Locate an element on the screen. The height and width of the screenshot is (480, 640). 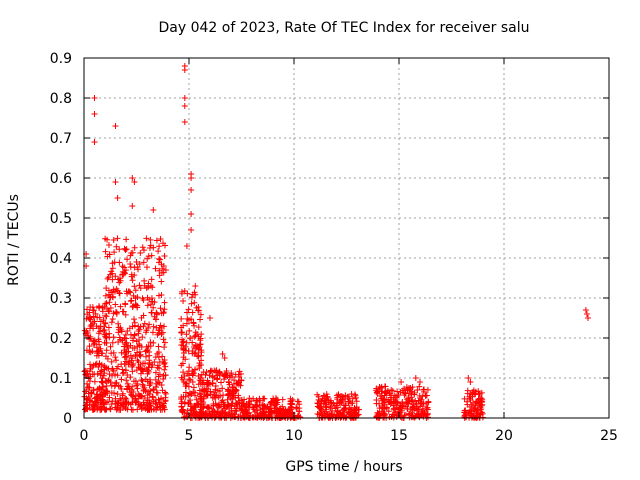
y-tick-label: 0.3 is located at coordinates (61, 299).